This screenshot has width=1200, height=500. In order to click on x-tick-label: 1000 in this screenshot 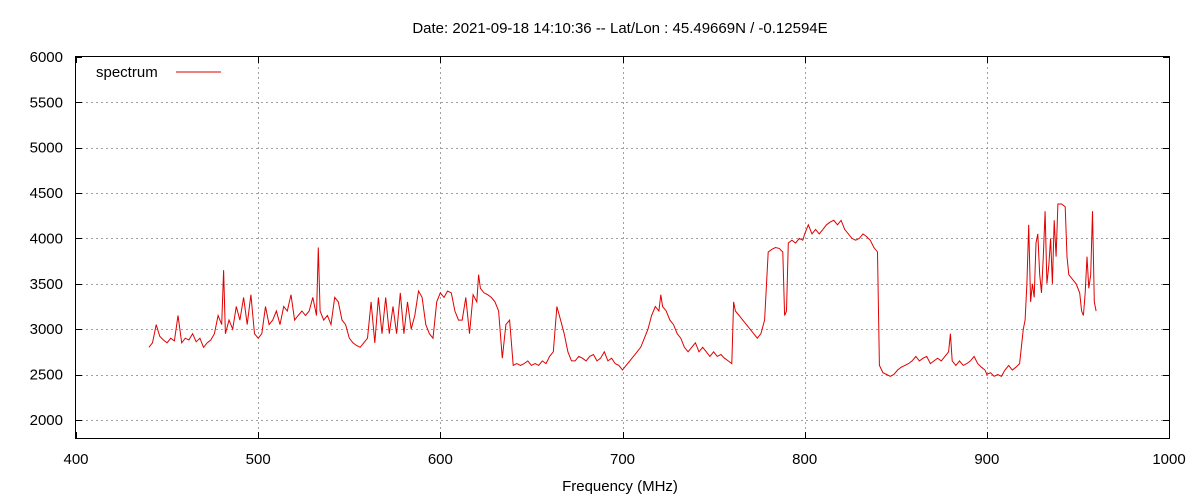, I will do `click(1168, 459)`.